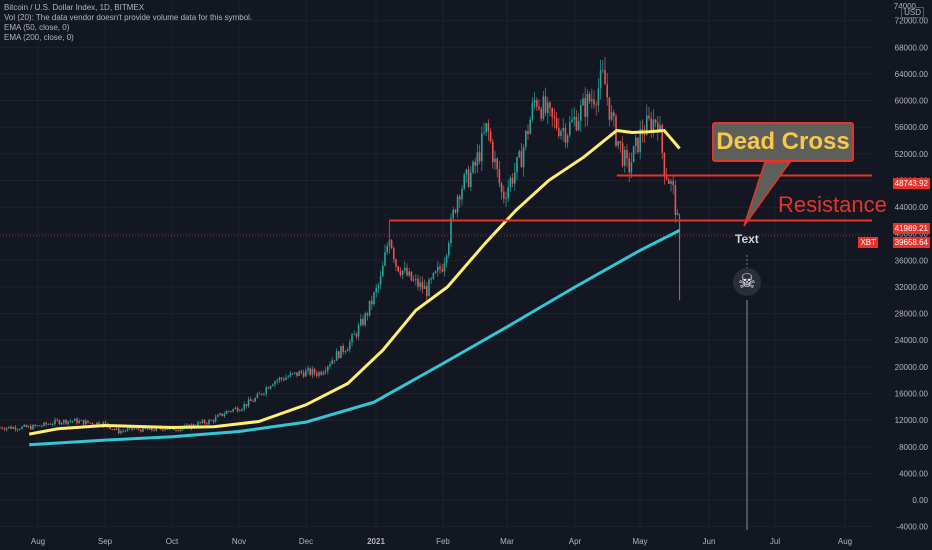  What do you see at coordinates (911, 242) in the screenshot?
I see `price-tag-current: 39658.64` at bounding box center [911, 242].